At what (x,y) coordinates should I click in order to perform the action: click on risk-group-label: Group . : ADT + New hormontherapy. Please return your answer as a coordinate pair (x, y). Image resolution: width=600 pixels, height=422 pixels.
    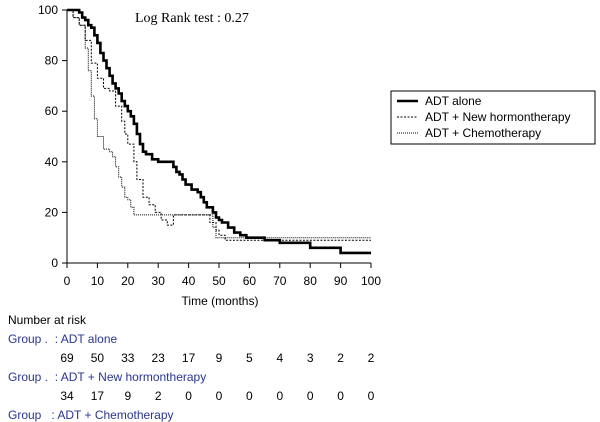
    Looking at the image, I should click on (107, 377).